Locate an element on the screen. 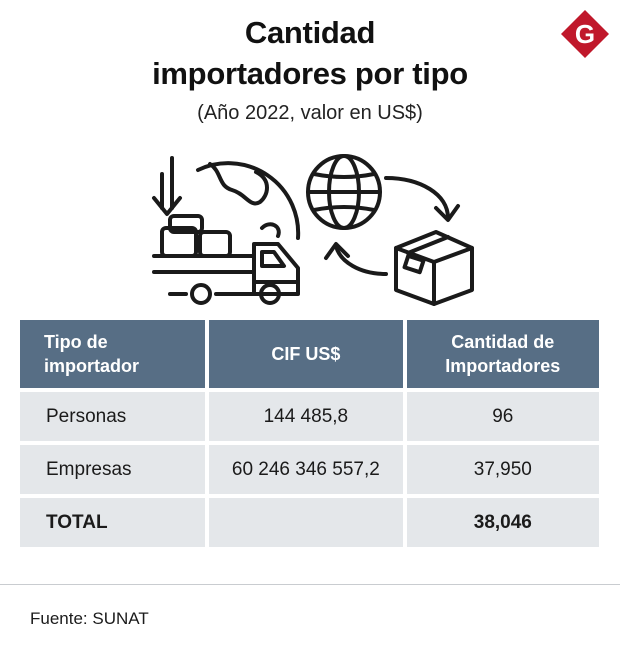 Image resolution: width=620 pixels, height=652 pixels. exchange-arrows-icon is located at coordinates (392, 226).